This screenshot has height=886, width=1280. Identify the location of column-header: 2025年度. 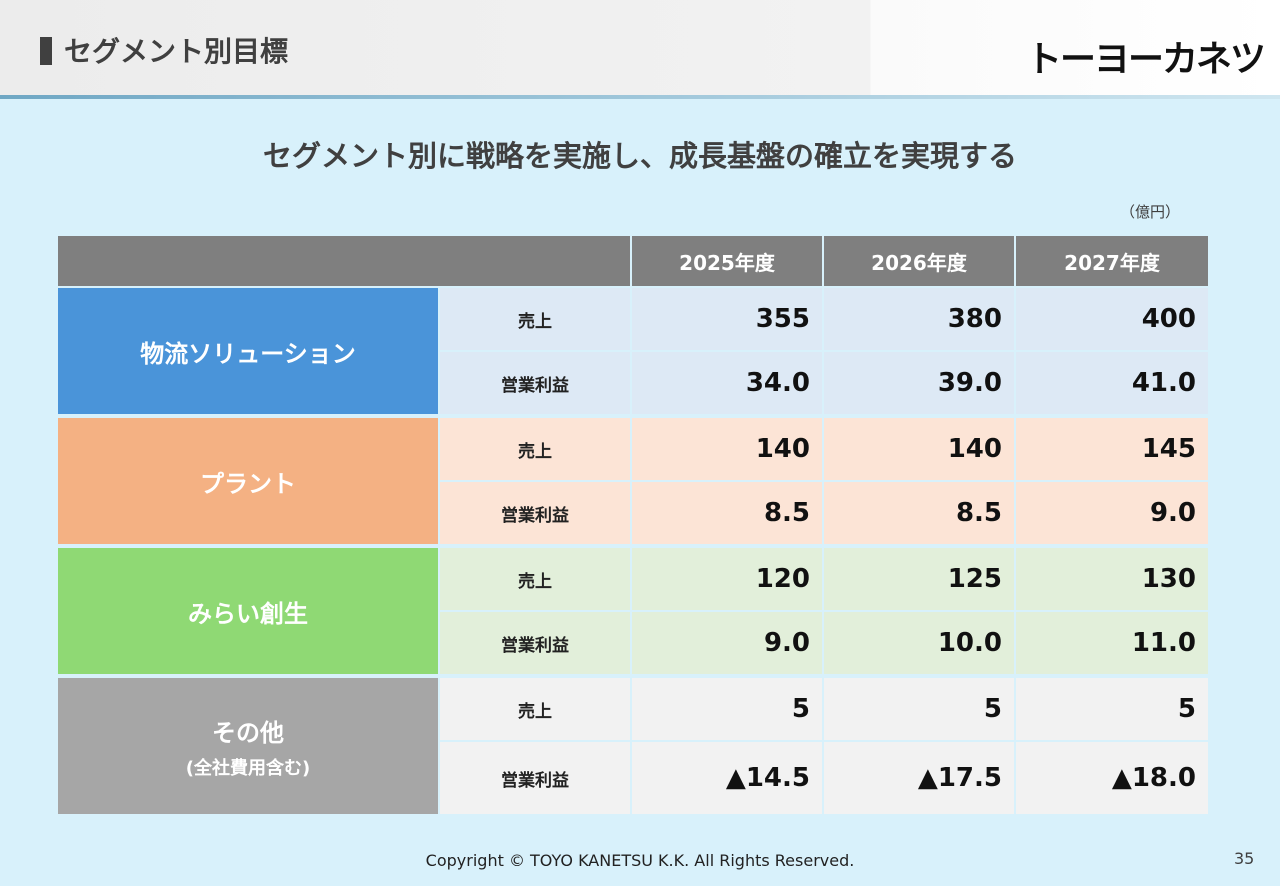
(727, 261).